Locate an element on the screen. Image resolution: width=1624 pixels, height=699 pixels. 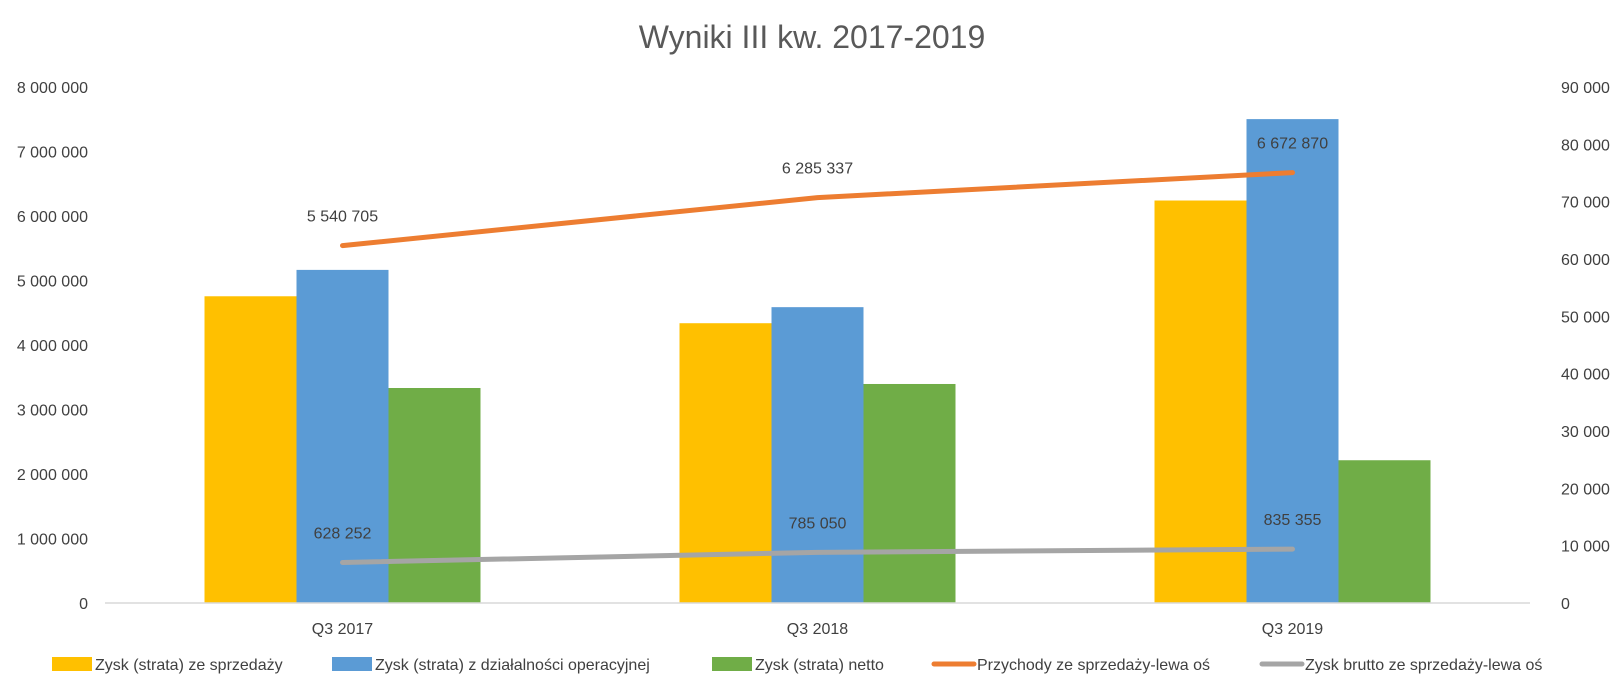
left-tick-label: 4 000 000 is located at coordinates (52, 346).